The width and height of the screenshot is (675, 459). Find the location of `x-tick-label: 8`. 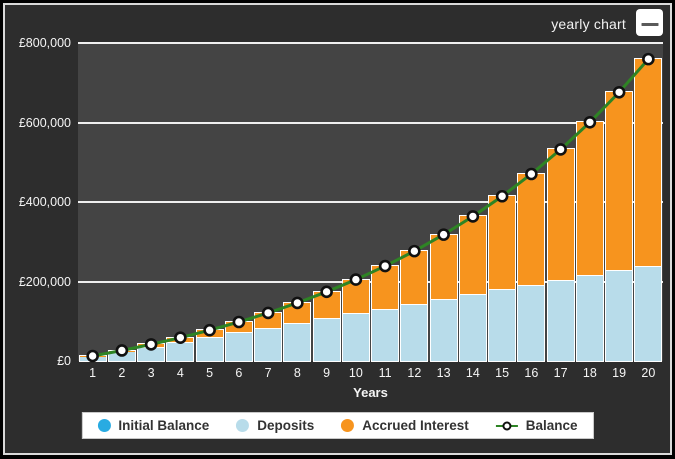

x-tick-label: 8 is located at coordinates (297, 373).